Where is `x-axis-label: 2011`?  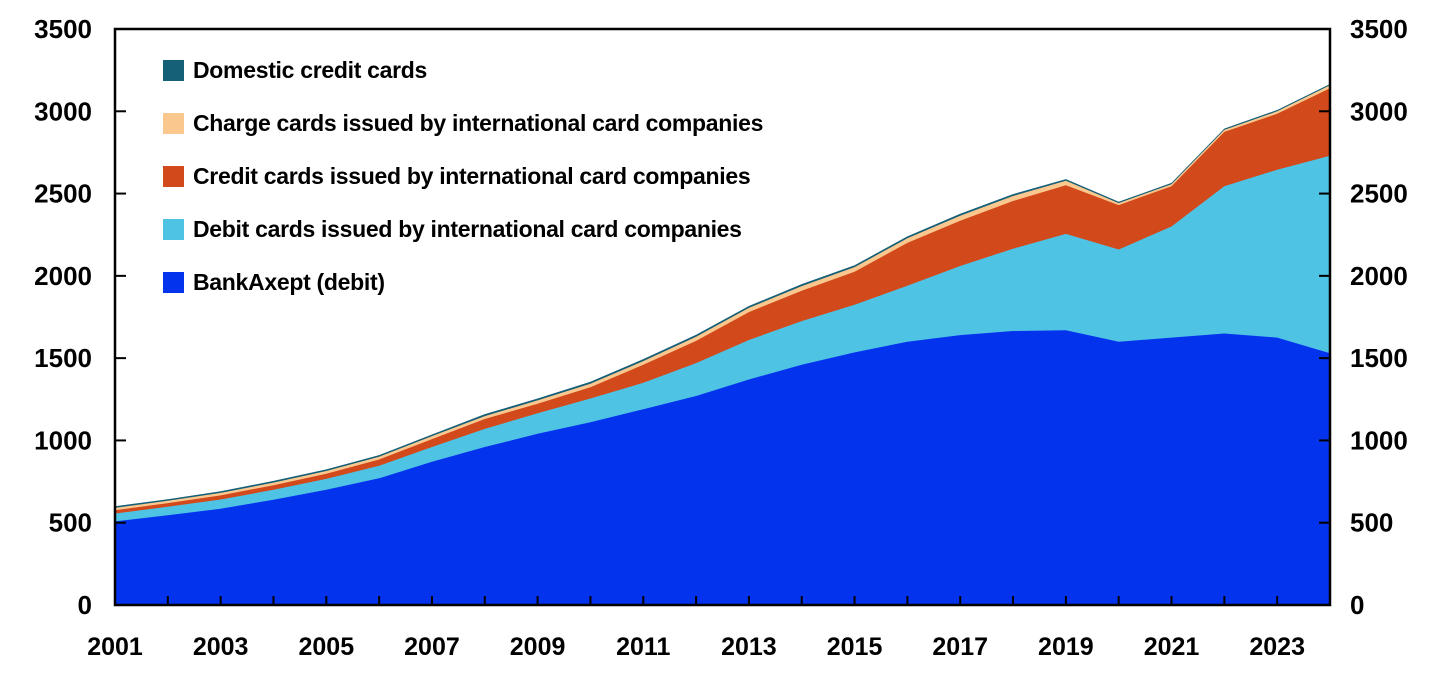
x-axis-label: 2011 is located at coordinates (643, 647).